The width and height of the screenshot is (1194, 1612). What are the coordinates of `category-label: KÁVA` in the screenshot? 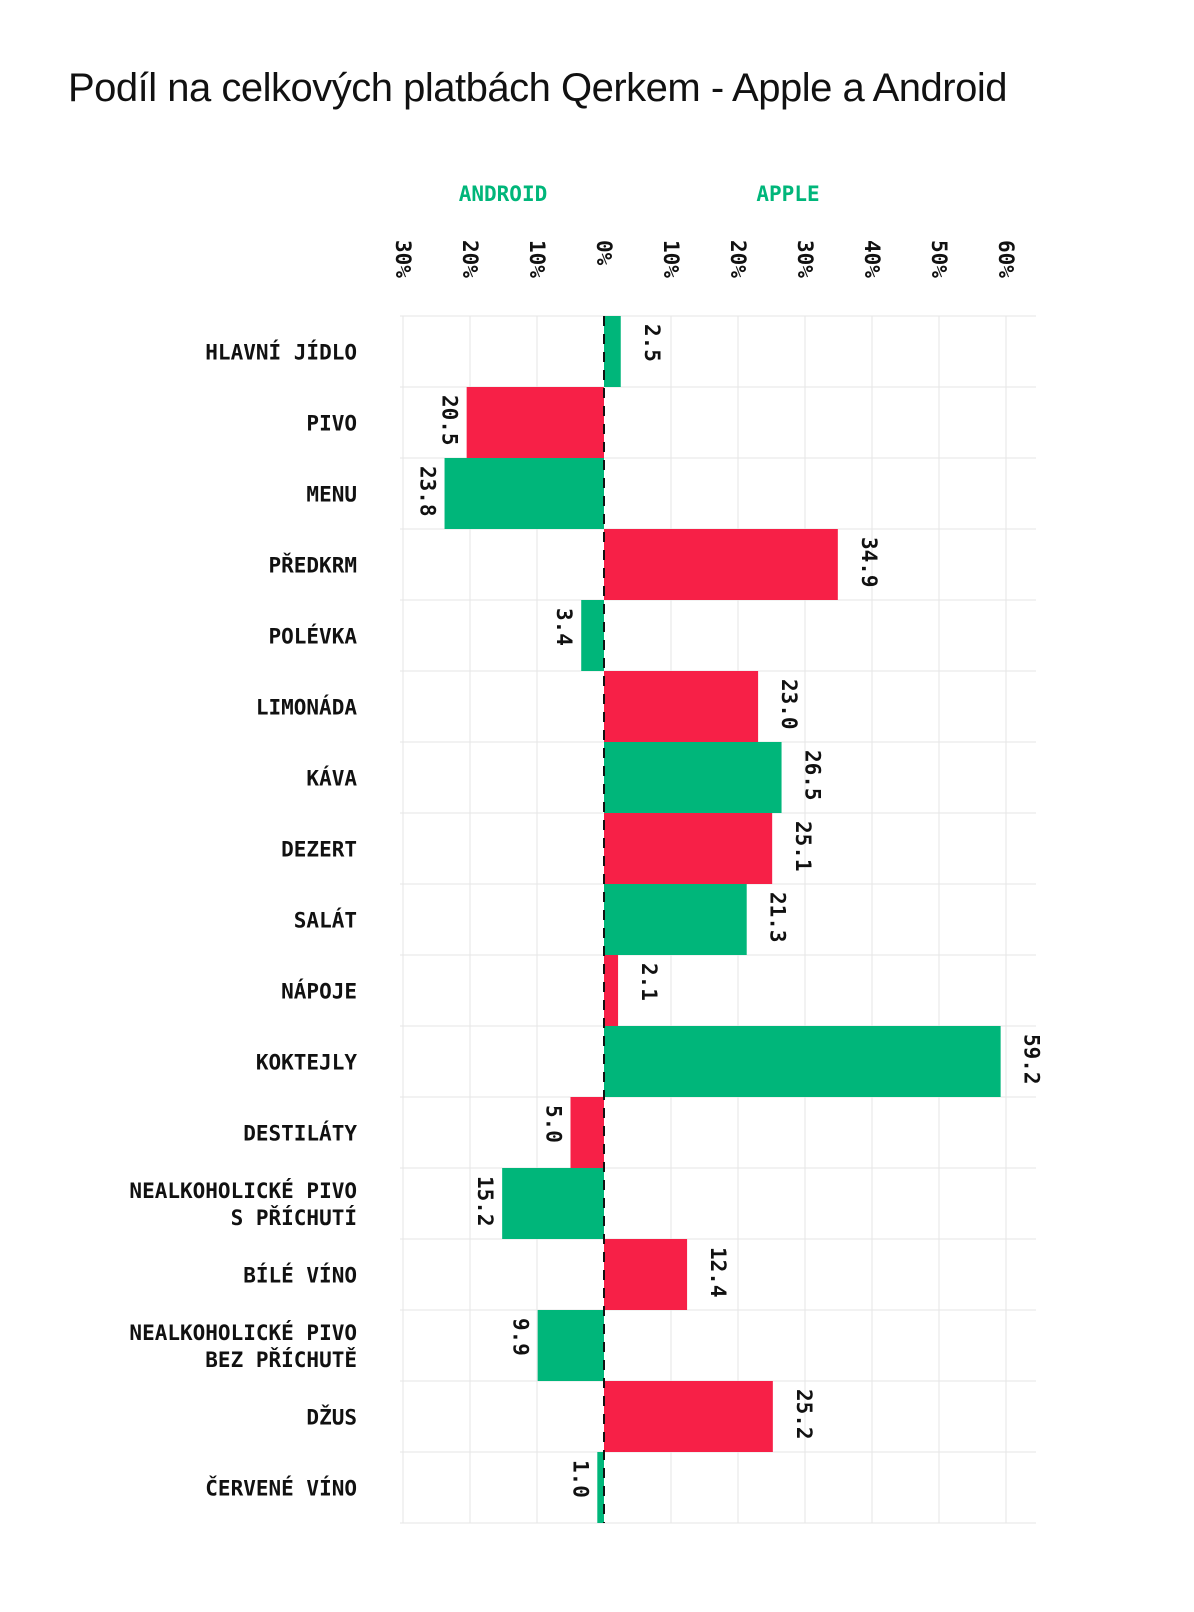 It's located at (331, 778).